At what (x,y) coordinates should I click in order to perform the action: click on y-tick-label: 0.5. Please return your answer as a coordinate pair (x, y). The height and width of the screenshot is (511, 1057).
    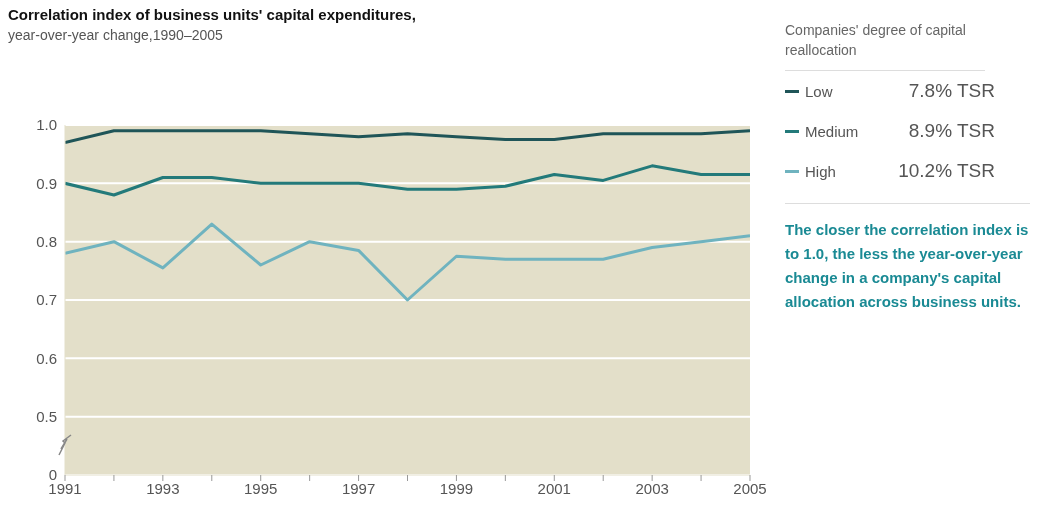
    Looking at the image, I should click on (46, 416).